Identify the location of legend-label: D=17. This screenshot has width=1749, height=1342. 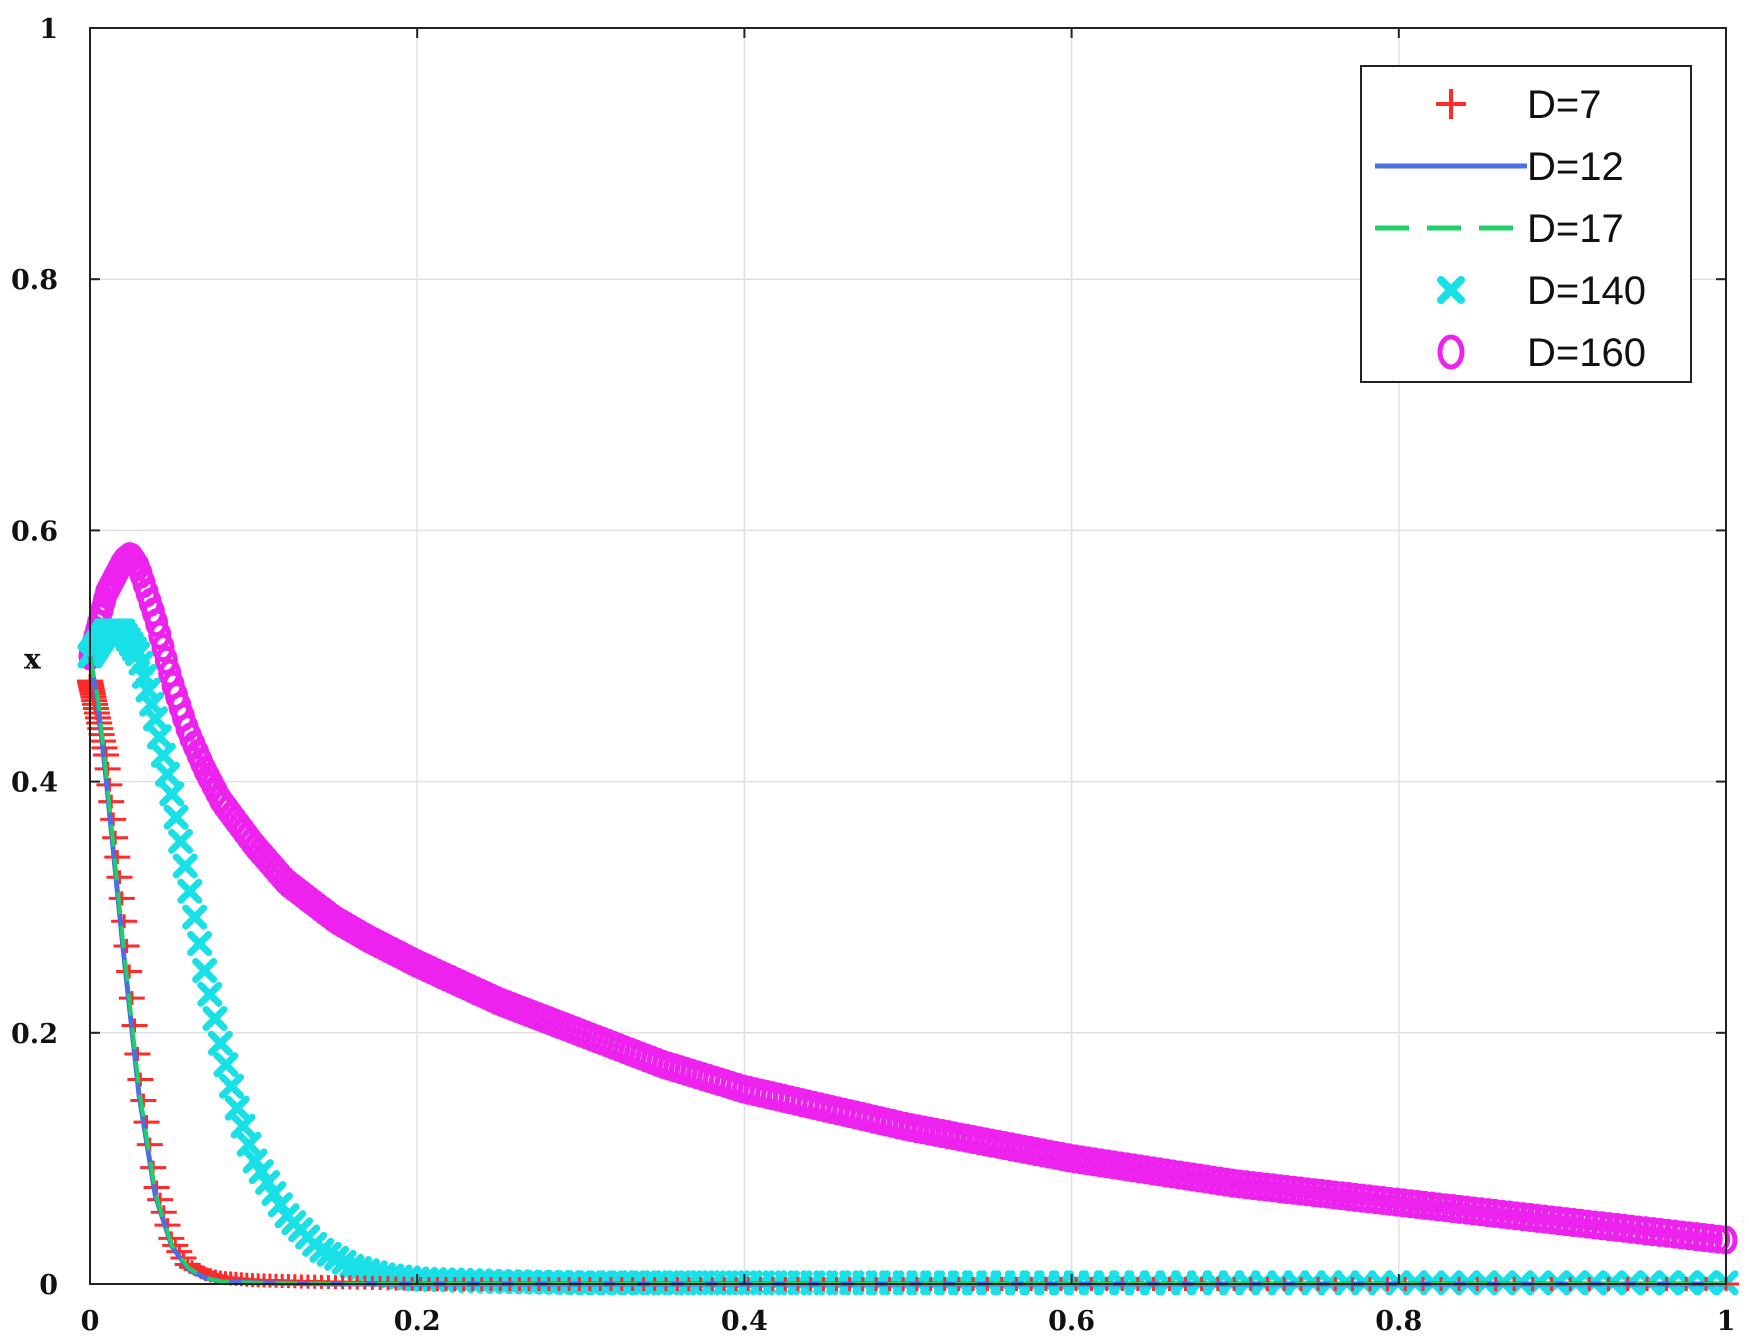
(1575, 229).